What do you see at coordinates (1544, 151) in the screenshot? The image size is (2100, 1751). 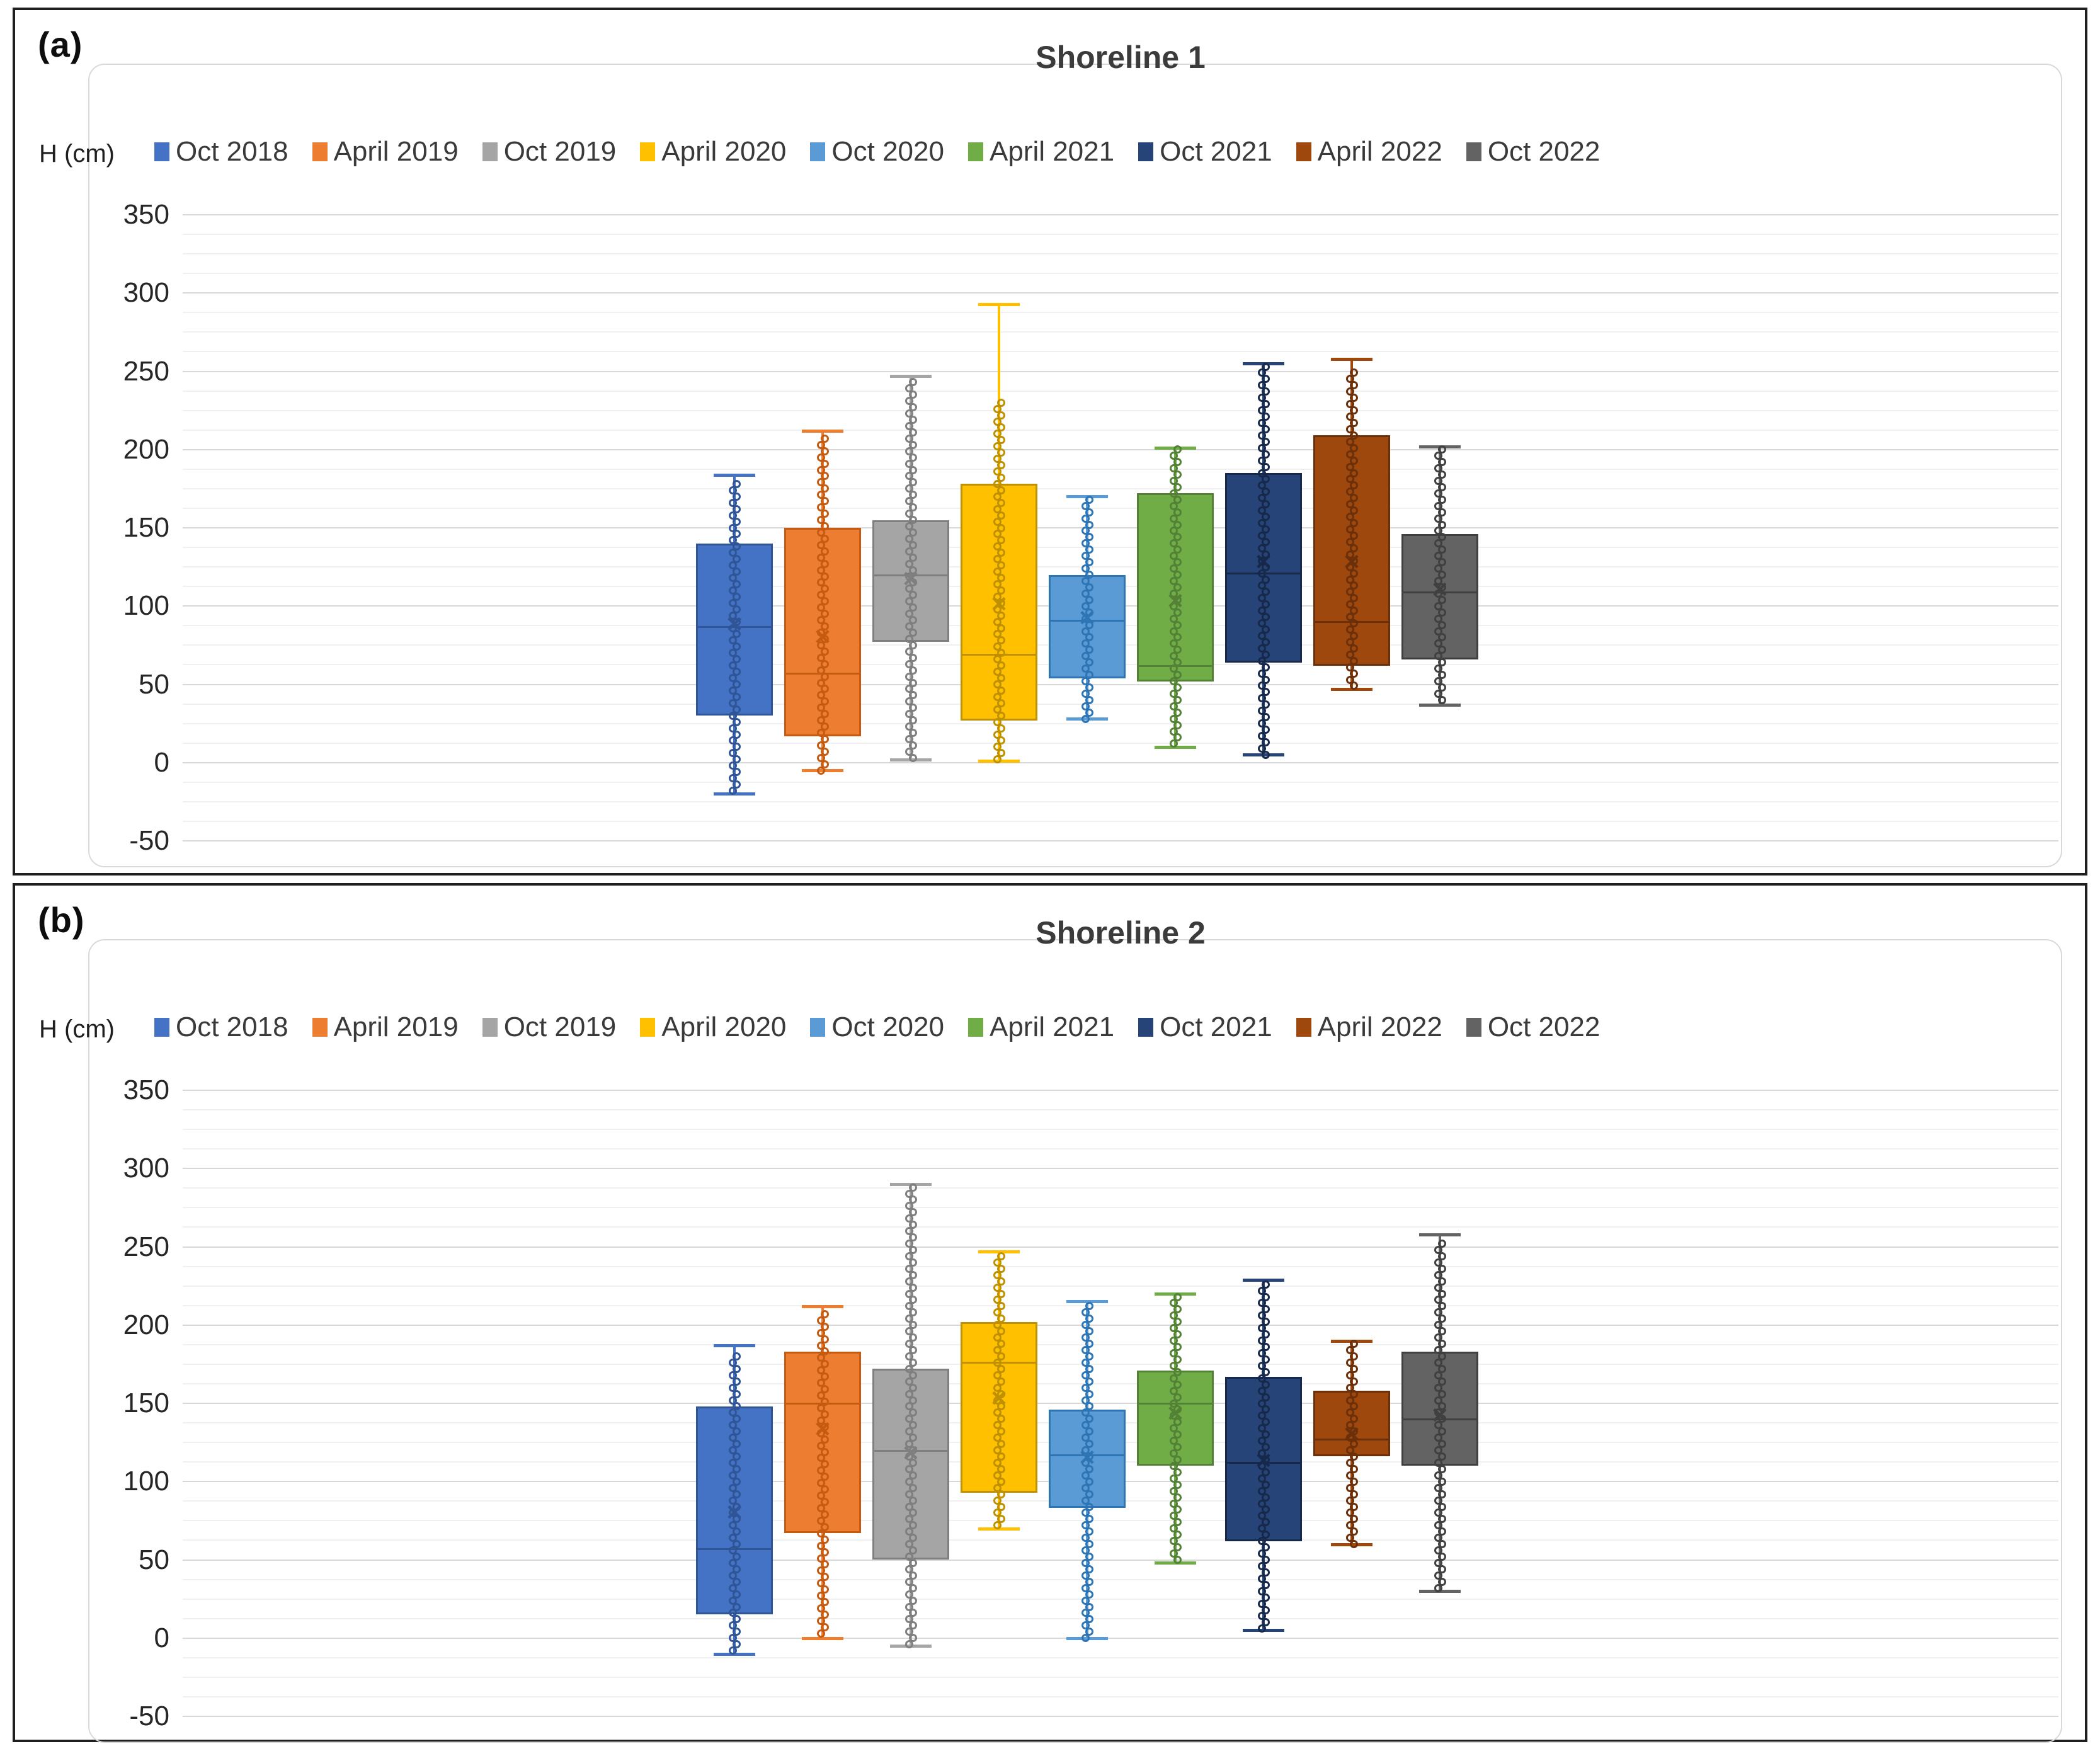 I see `legend-item-label: Oct 2022` at bounding box center [1544, 151].